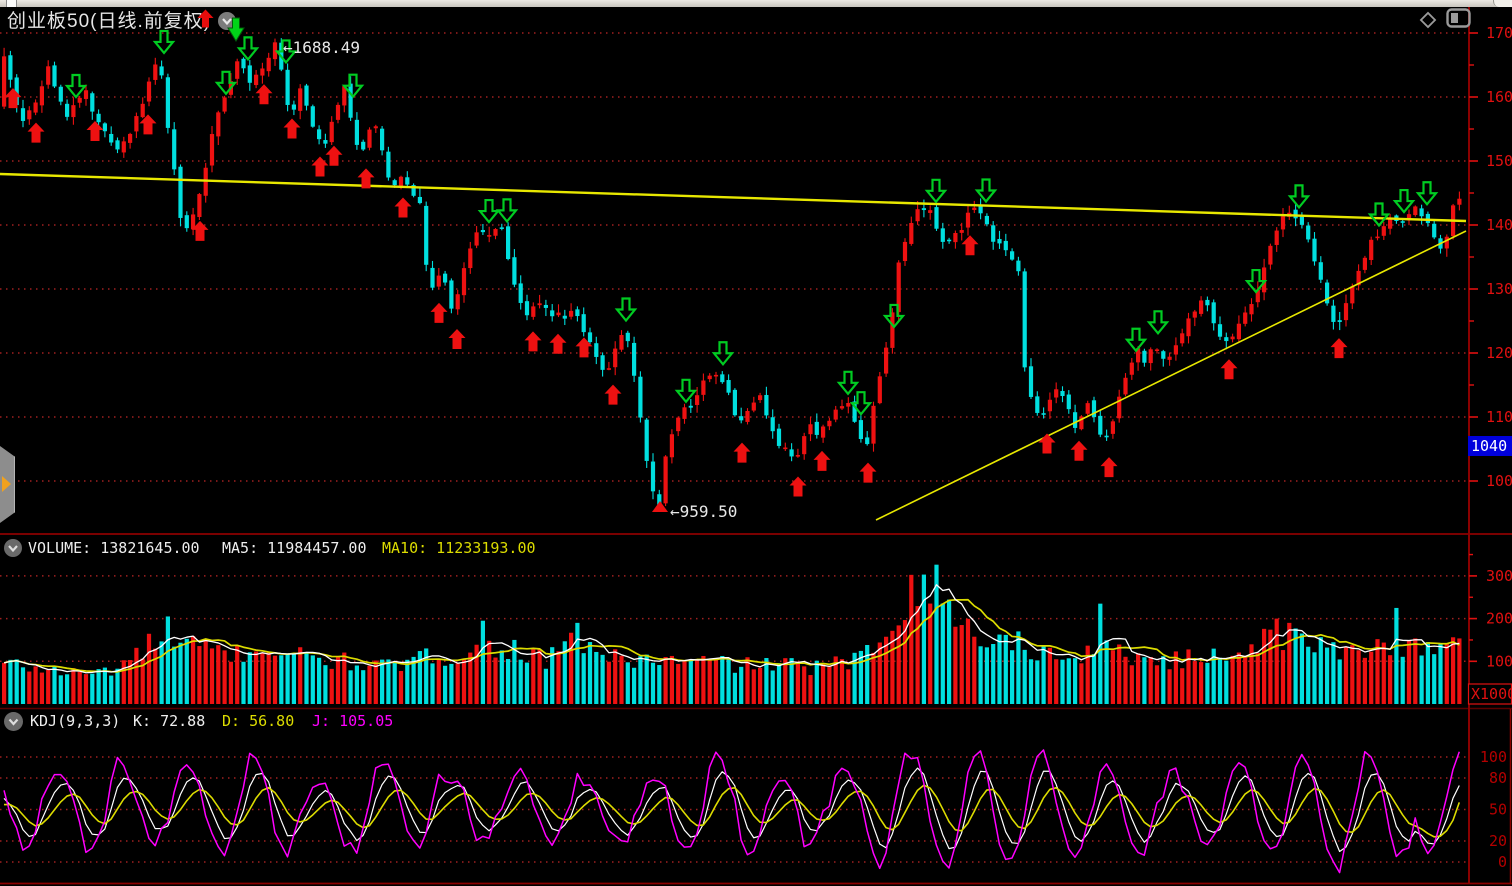  What do you see at coordinates (1493, 757) in the screenshot?
I see `svg-text: 100` at bounding box center [1493, 757].